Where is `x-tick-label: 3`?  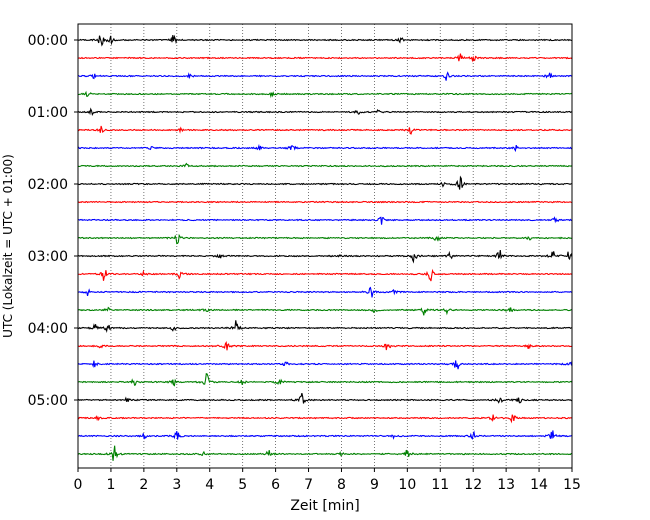 x-tick-label: 3 is located at coordinates (176, 485).